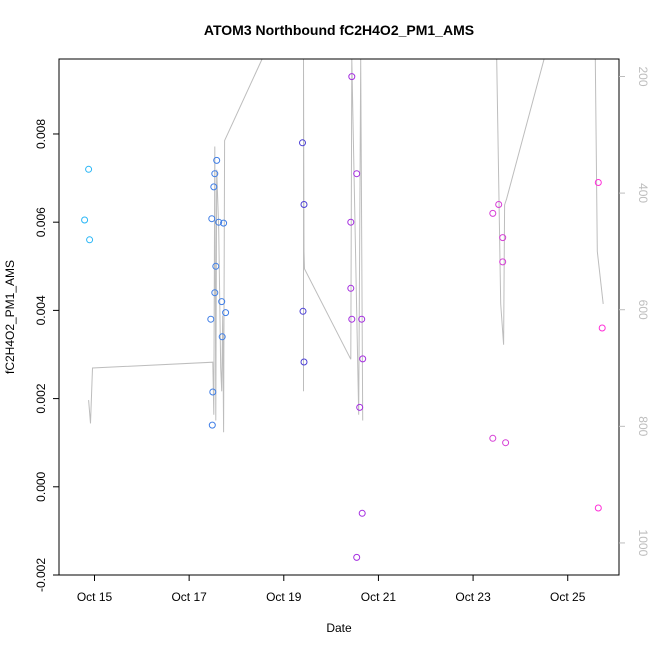 This screenshot has height=650, width=650. What do you see at coordinates (643, 426) in the screenshot?
I see `right-tick-label: 800` at bounding box center [643, 426].